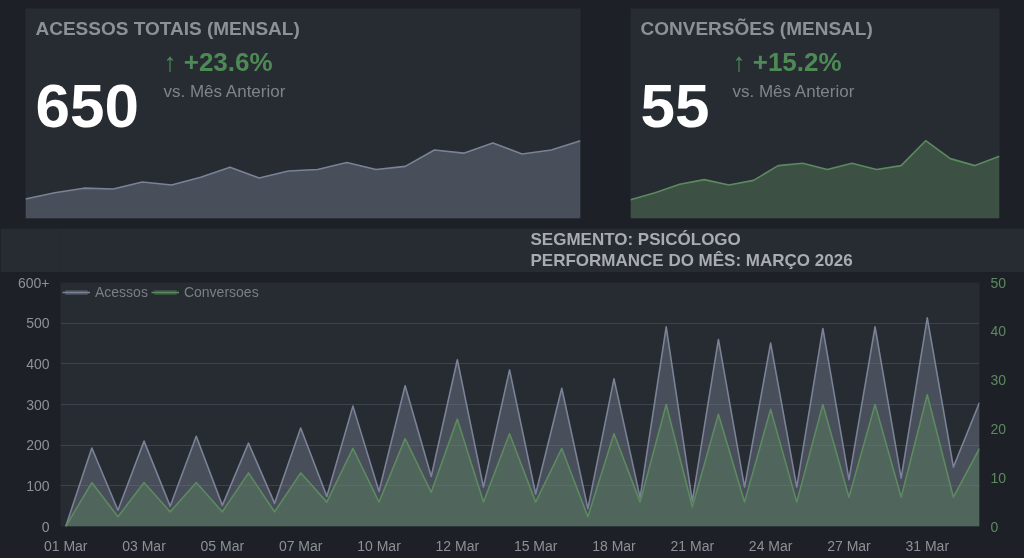 The height and width of the screenshot is (558, 1024). What do you see at coordinates (849, 545) in the screenshot?
I see `x-tick-label: 27 Mar` at bounding box center [849, 545].